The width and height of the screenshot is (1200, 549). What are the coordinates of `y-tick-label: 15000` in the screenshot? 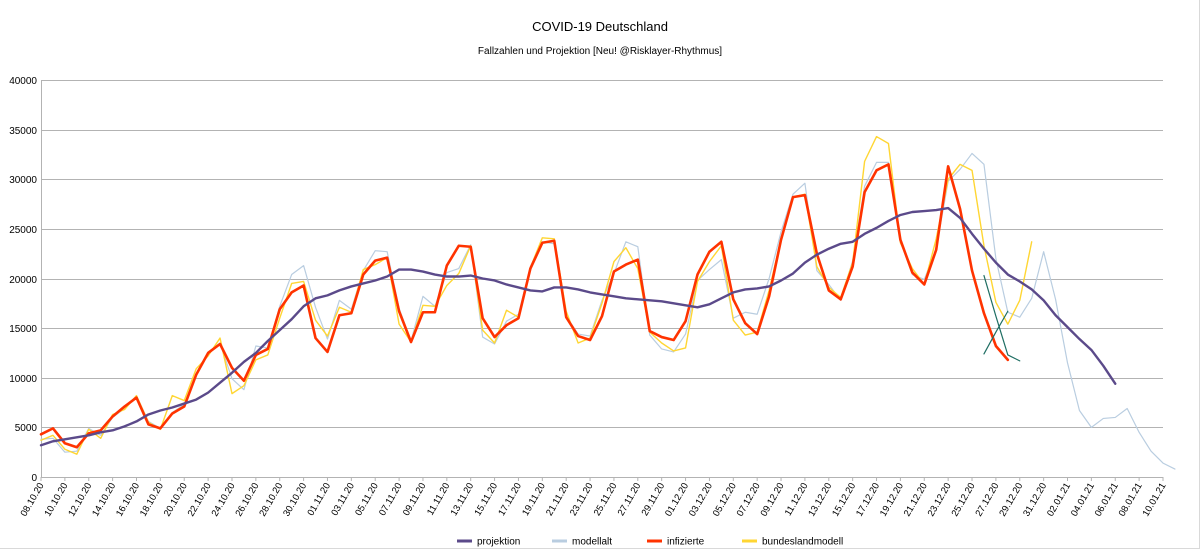 It's located at (23, 329).